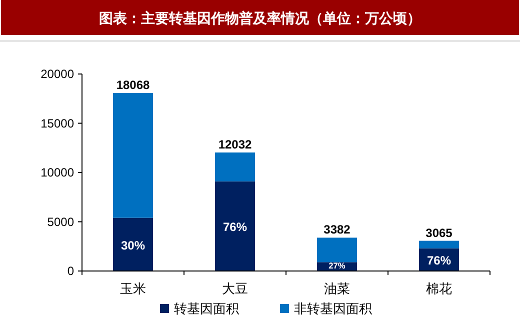  What do you see at coordinates (235, 288) in the screenshot?
I see `x-tick-label: 大豆` at bounding box center [235, 288].